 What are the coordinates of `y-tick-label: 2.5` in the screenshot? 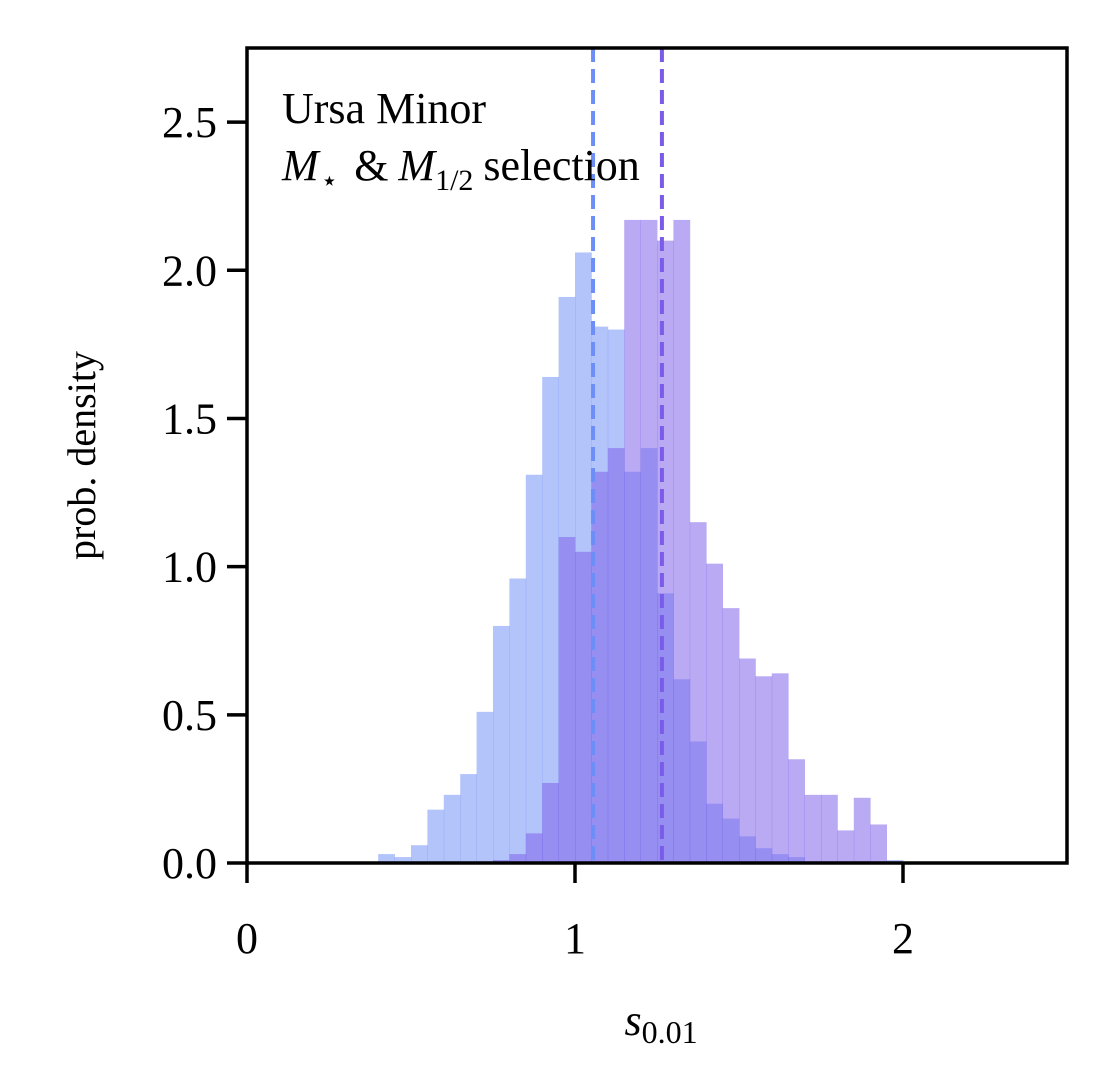 It's located at (189, 122).